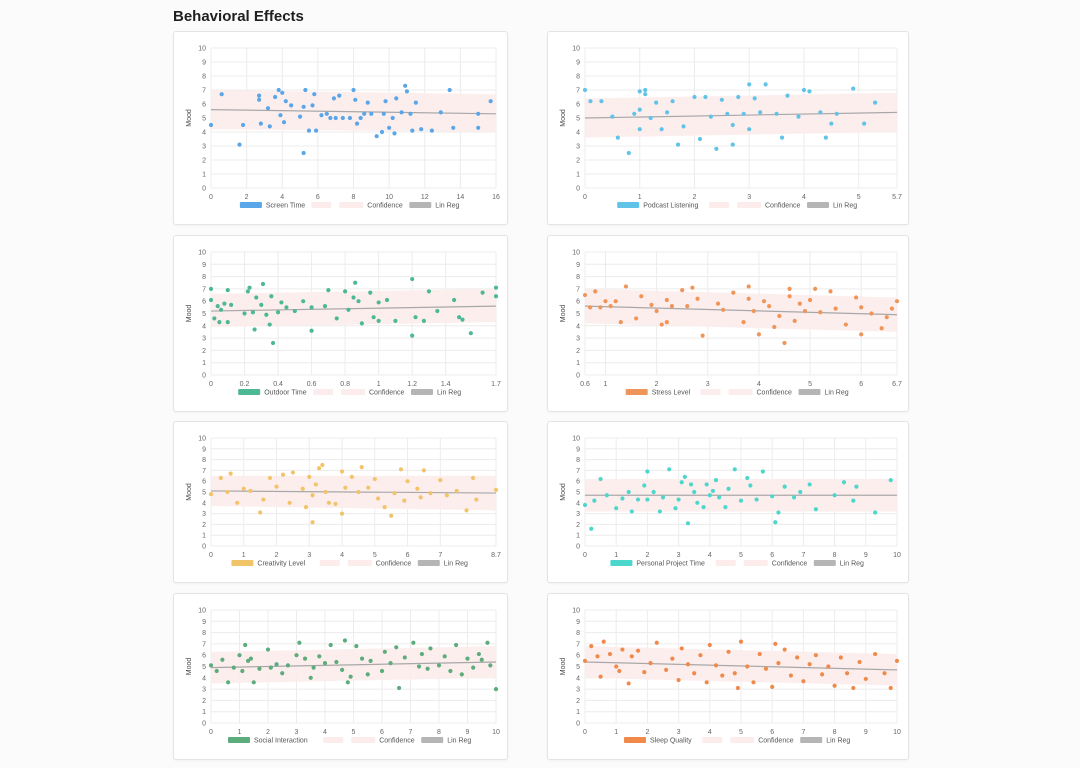  What do you see at coordinates (449, 393) in the screenshot?
I see `legend-label: Lin Reg` at bounding box center [449, 393].